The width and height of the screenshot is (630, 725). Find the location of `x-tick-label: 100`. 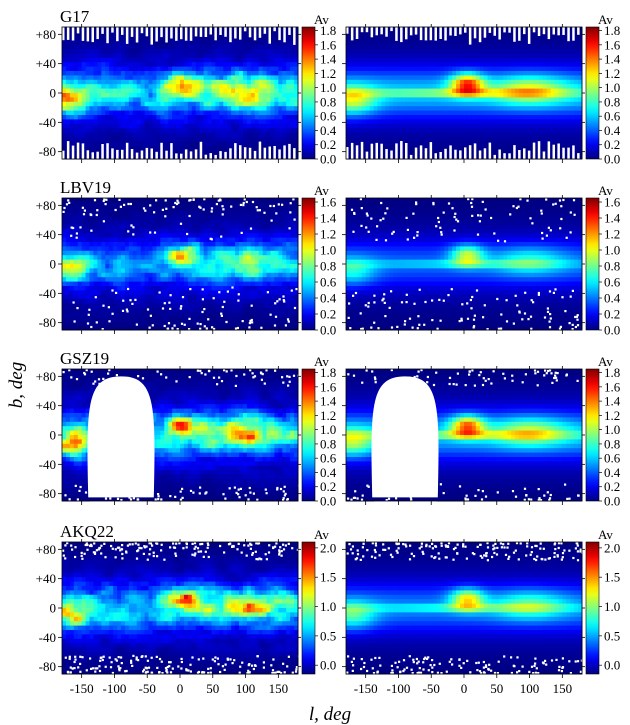

x-tick-label: 100 is located at coordinates (246, 688).